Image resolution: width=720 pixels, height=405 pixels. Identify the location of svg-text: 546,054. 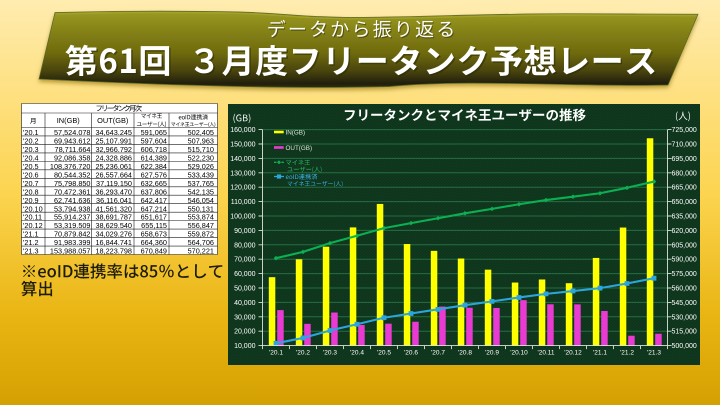
(201, 200).